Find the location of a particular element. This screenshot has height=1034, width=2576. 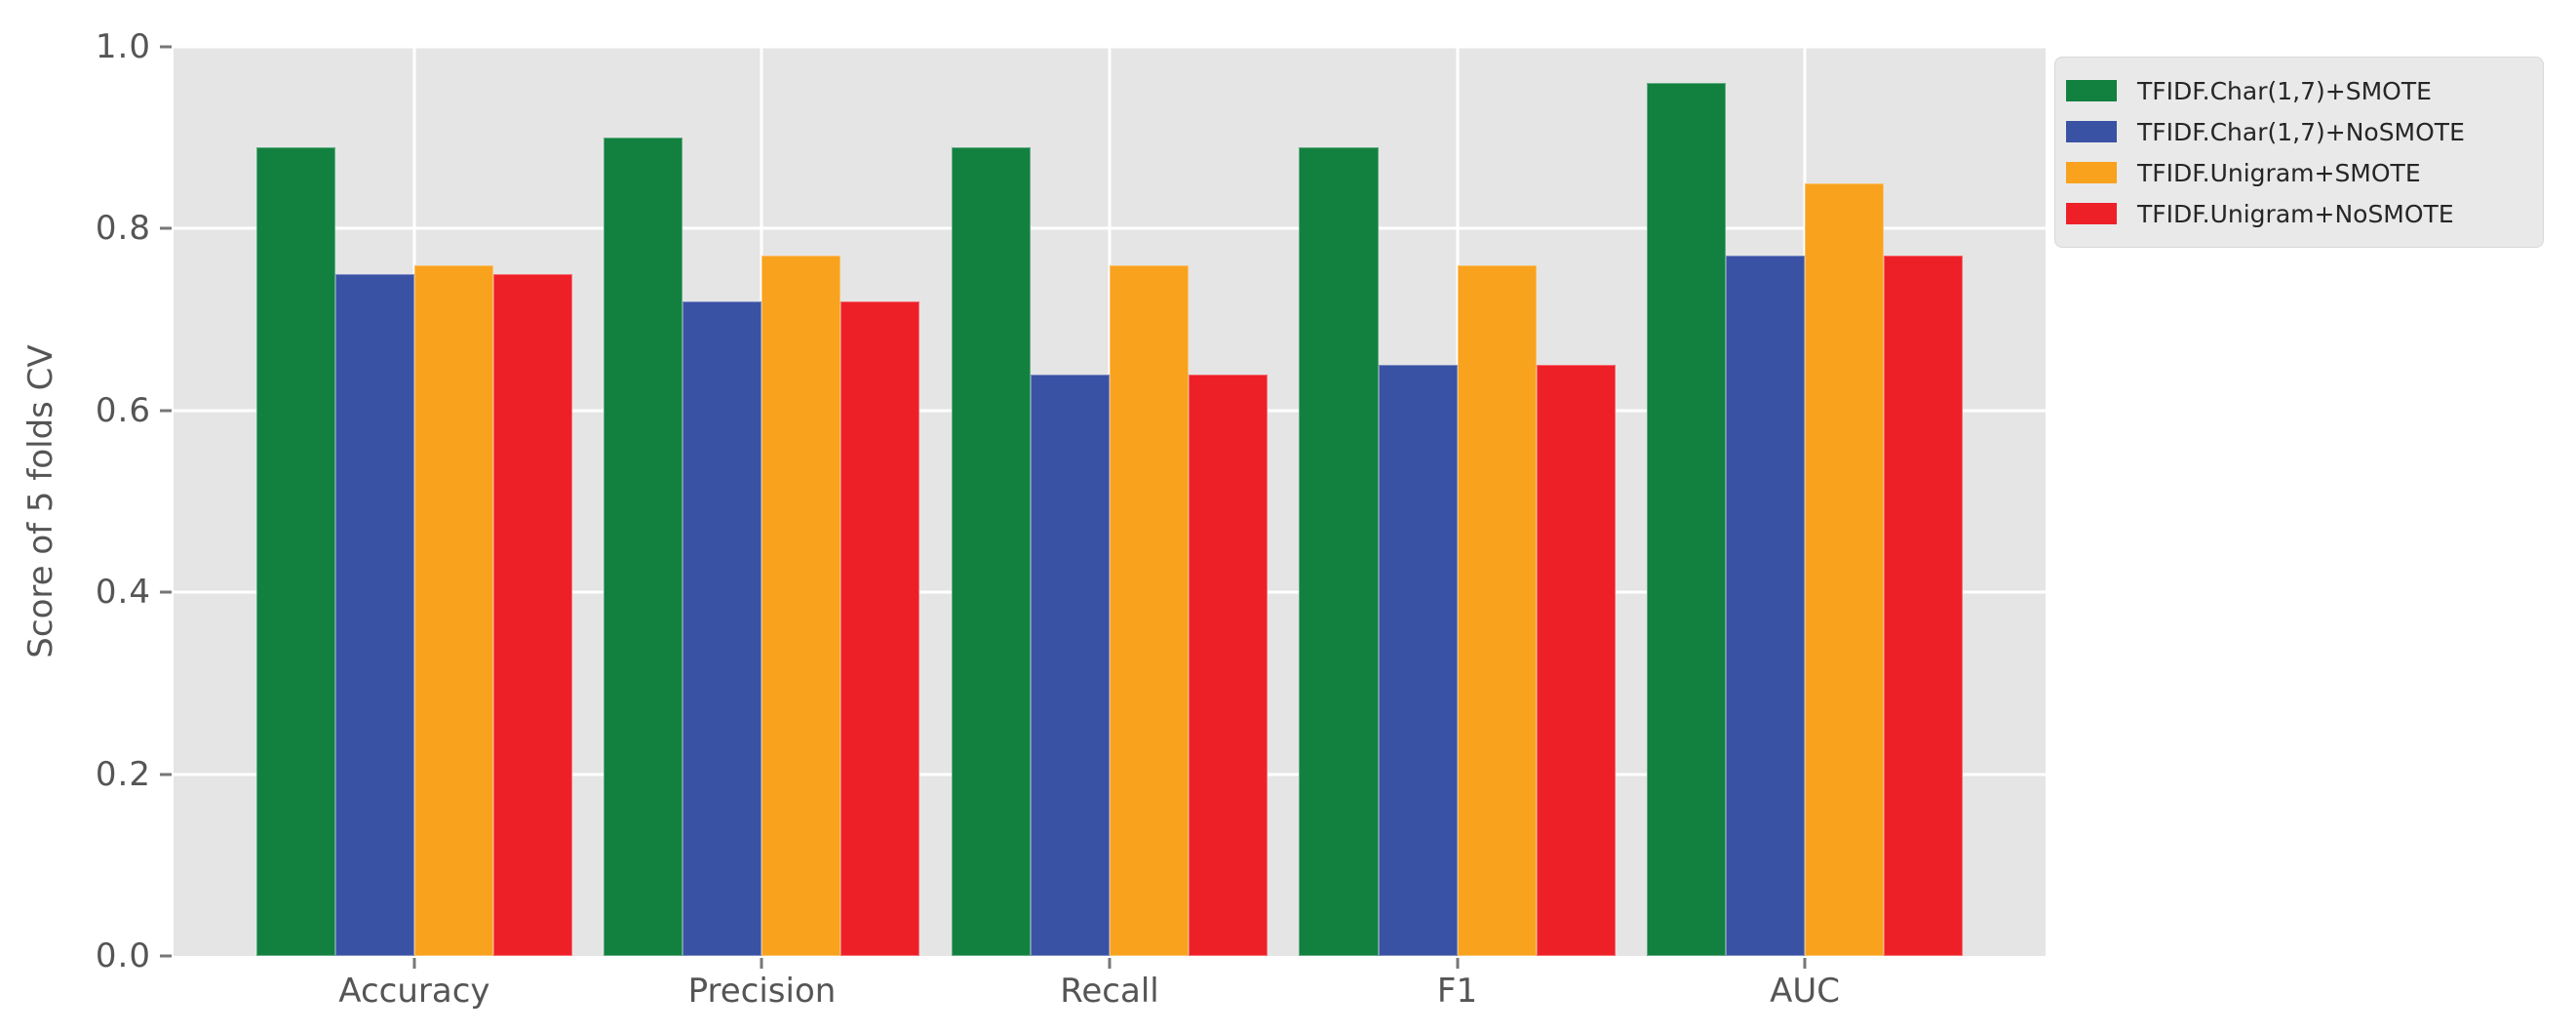

legend-item: TFIDF.Unigram+NoSMOTE is located at coordinates (2297, 213).